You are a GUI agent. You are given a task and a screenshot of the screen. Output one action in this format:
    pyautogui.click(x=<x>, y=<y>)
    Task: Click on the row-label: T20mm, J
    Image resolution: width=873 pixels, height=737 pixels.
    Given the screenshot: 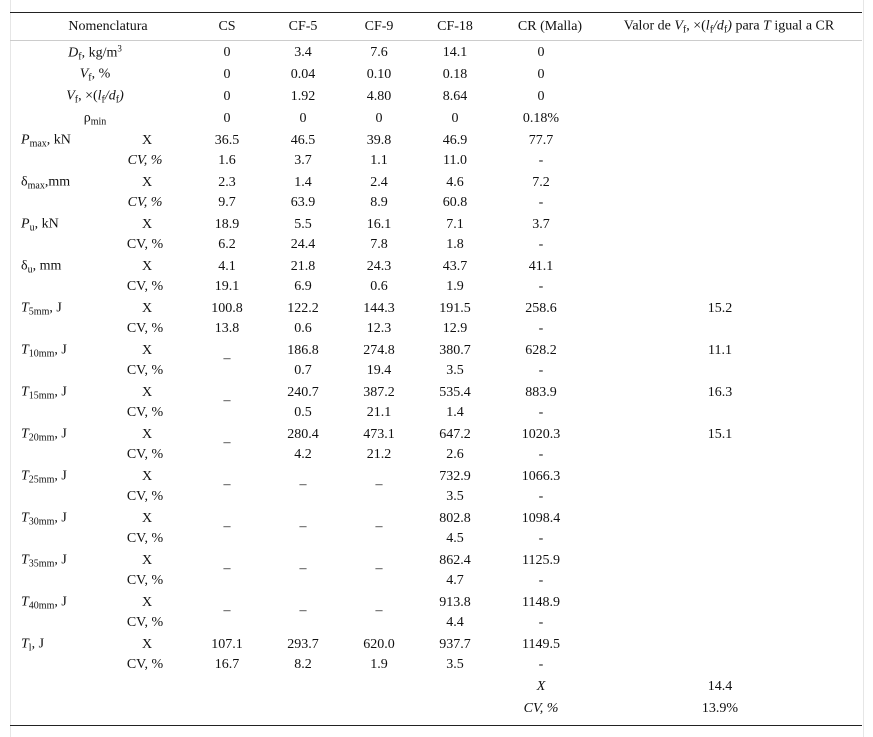 What is the action you would take?
    pyautogui.click(x=44, y=435)
    